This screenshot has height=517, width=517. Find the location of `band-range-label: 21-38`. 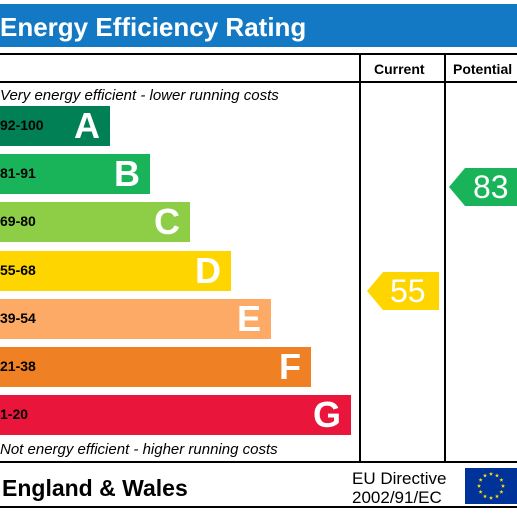

band-range-label: 21-38 is located at coordinates (18, 366).